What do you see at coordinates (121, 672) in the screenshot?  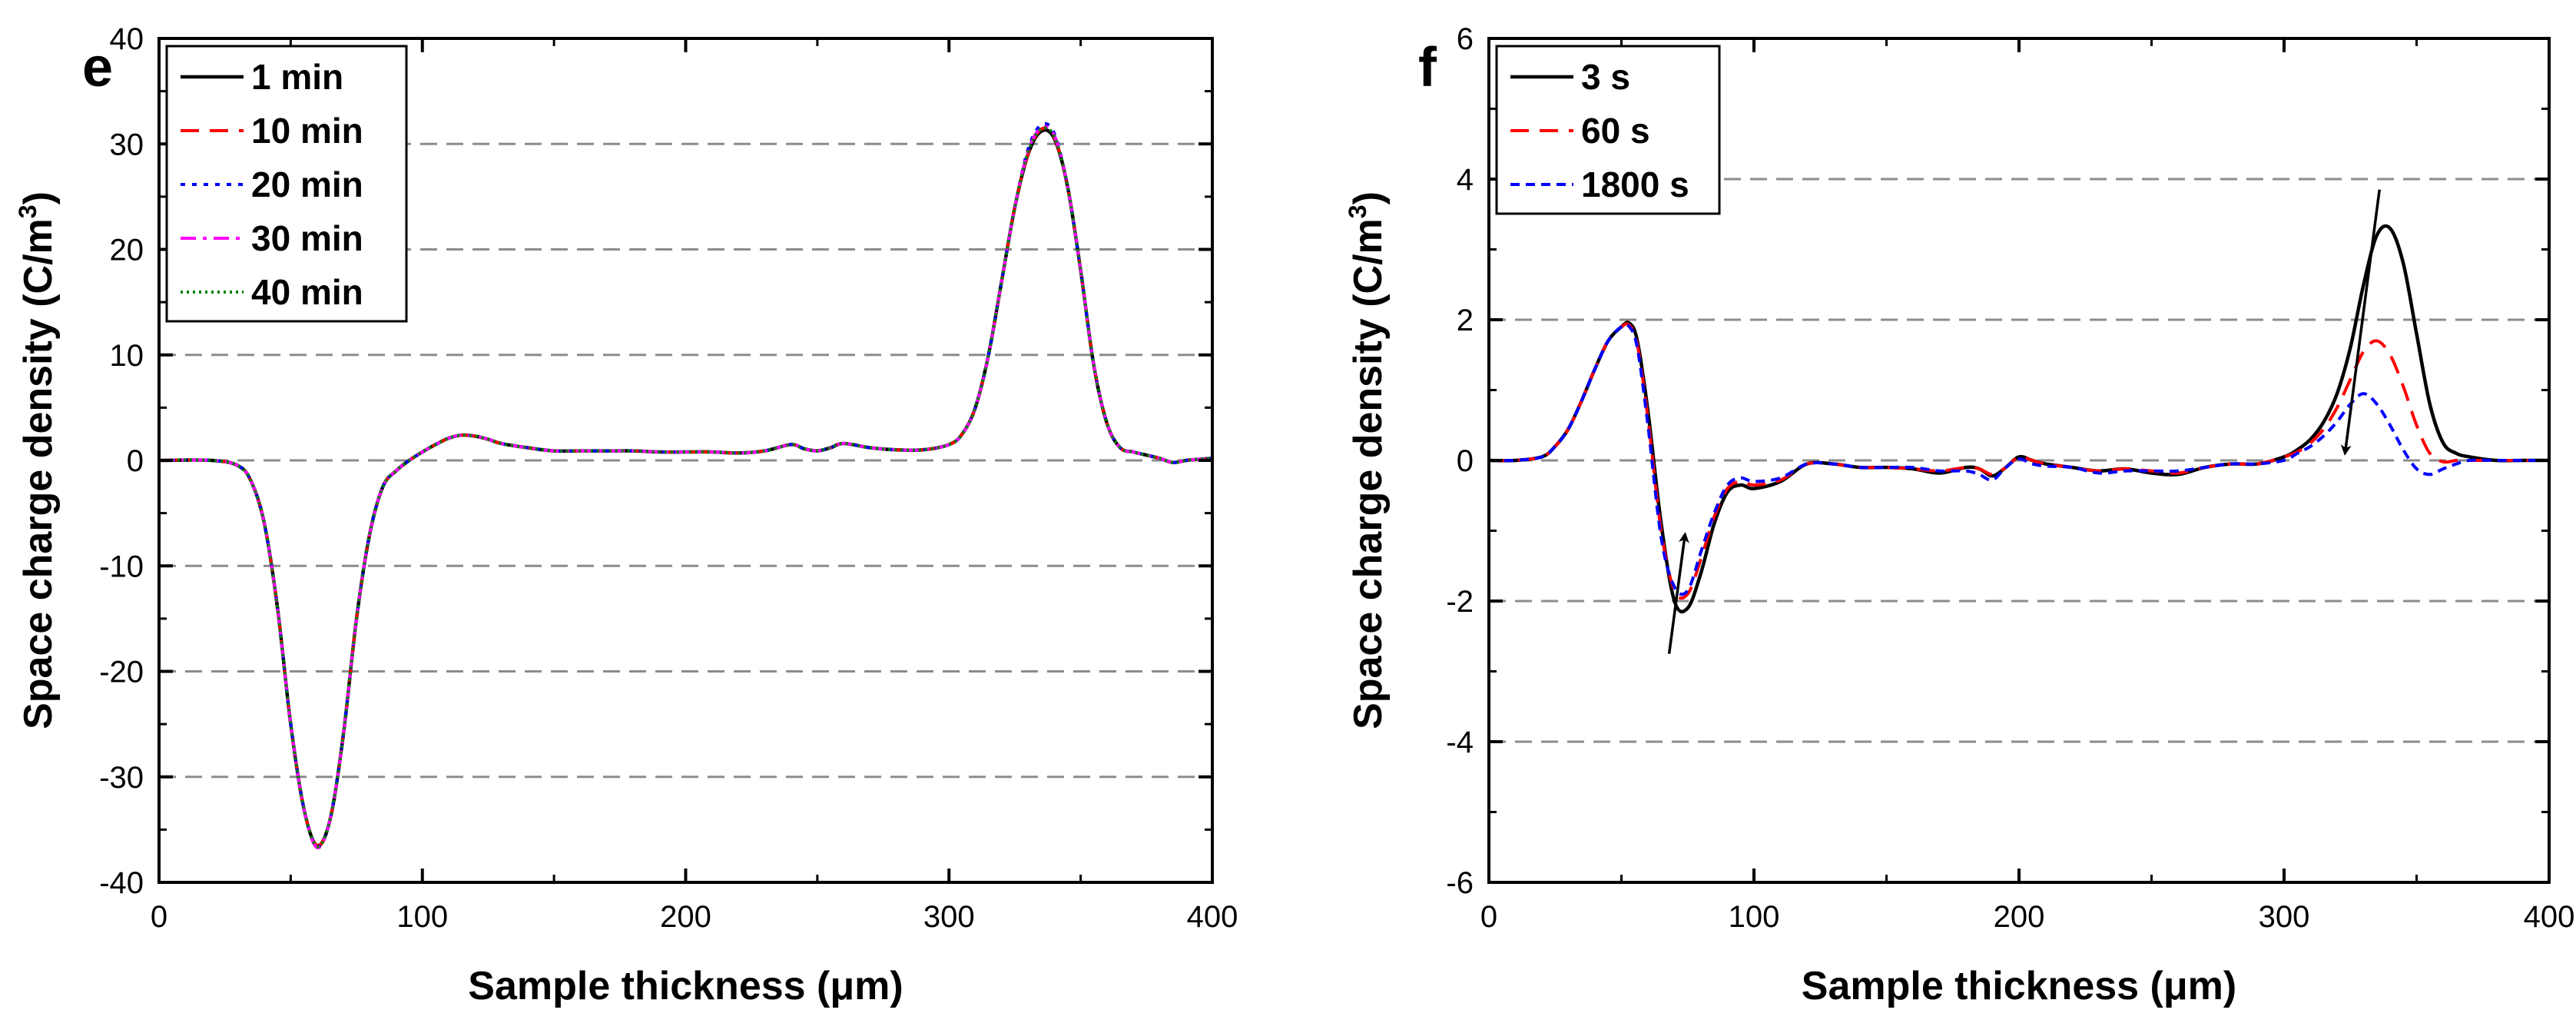 I see `y-tick-label: -20` at bounding box center [121, 672].